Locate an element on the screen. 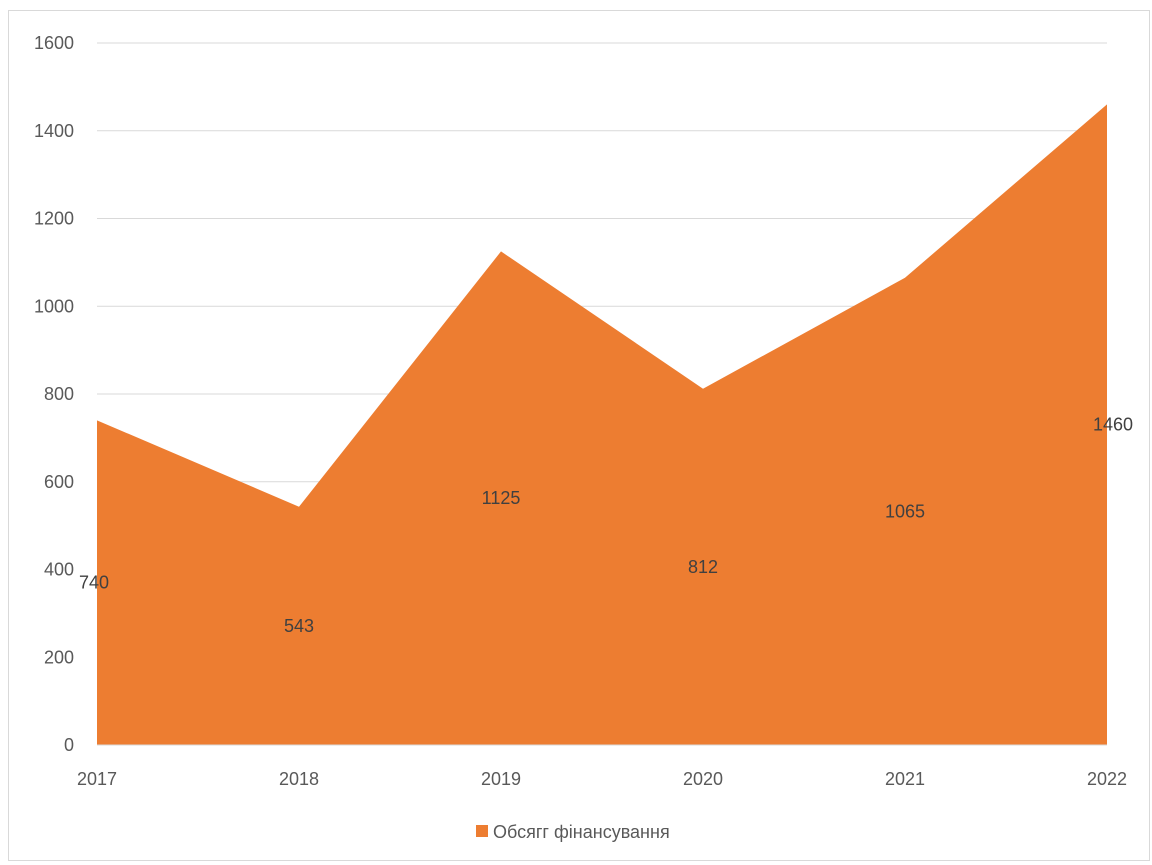  y-axis: 0 200 400 600 800 1000 1200 1400 1600 is located at coordinates (54, 394).